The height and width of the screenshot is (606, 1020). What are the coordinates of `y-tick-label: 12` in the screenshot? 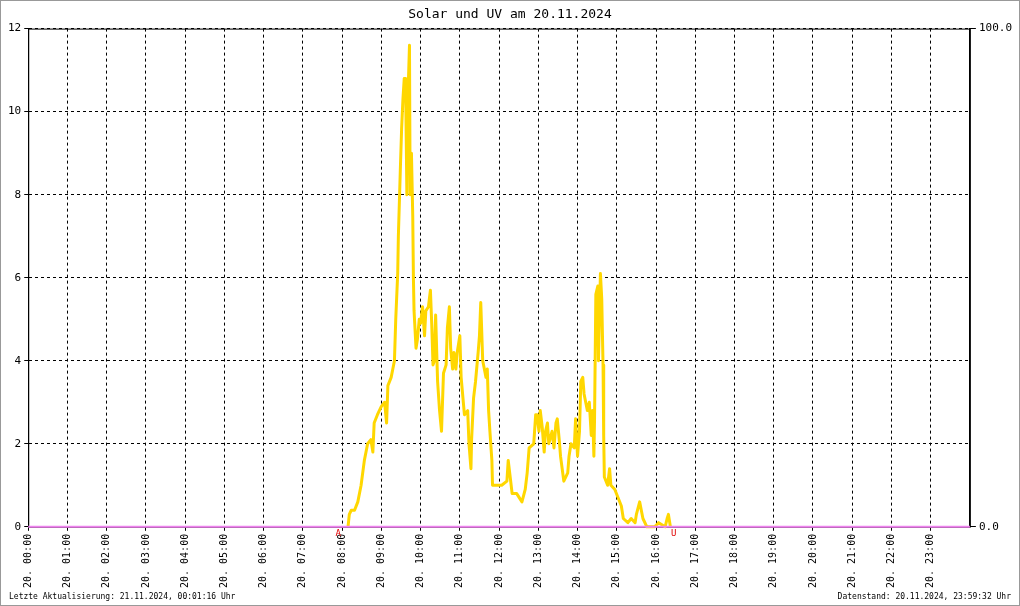 It's located at (15, 28).